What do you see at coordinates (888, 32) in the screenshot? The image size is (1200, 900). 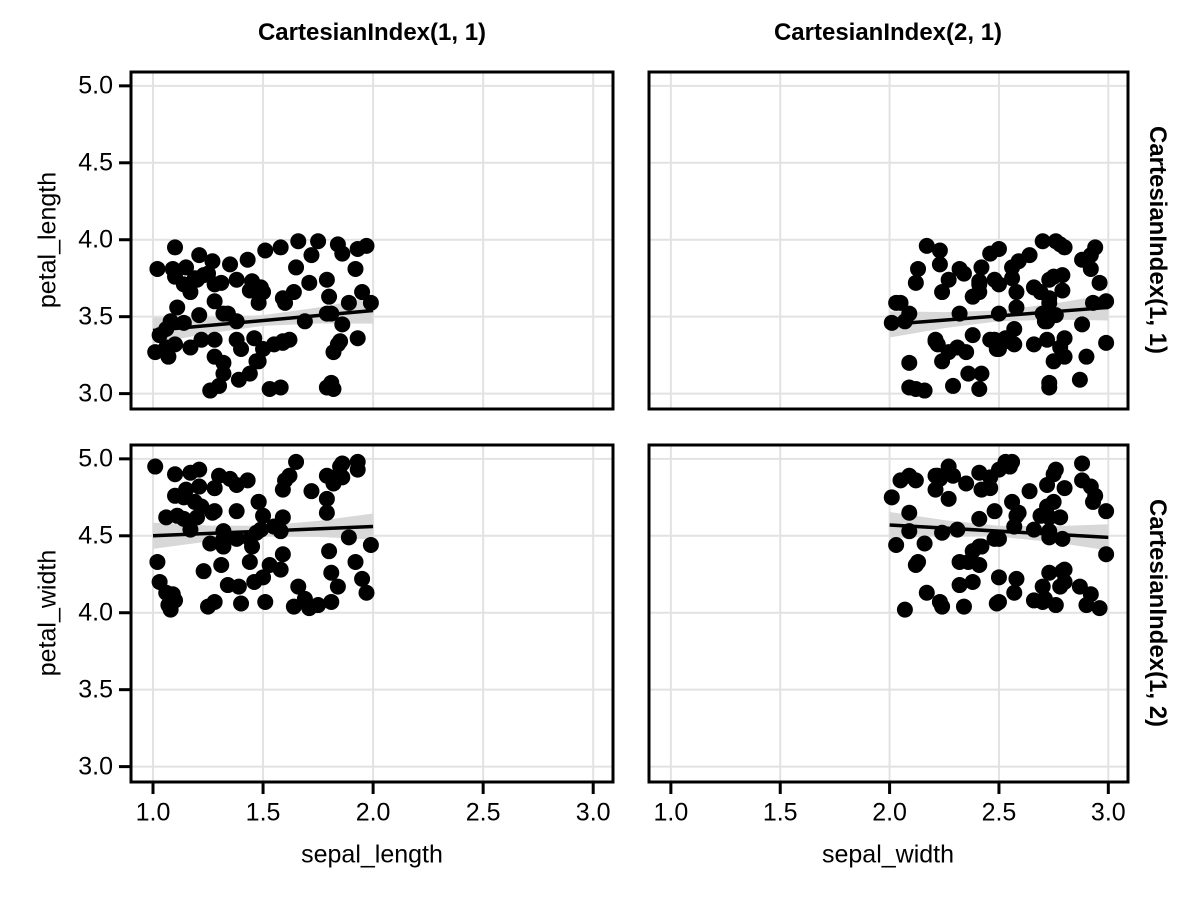 I see `col-title-2: CartesianIndex(2, 1)` at bounding box center [888, 32].